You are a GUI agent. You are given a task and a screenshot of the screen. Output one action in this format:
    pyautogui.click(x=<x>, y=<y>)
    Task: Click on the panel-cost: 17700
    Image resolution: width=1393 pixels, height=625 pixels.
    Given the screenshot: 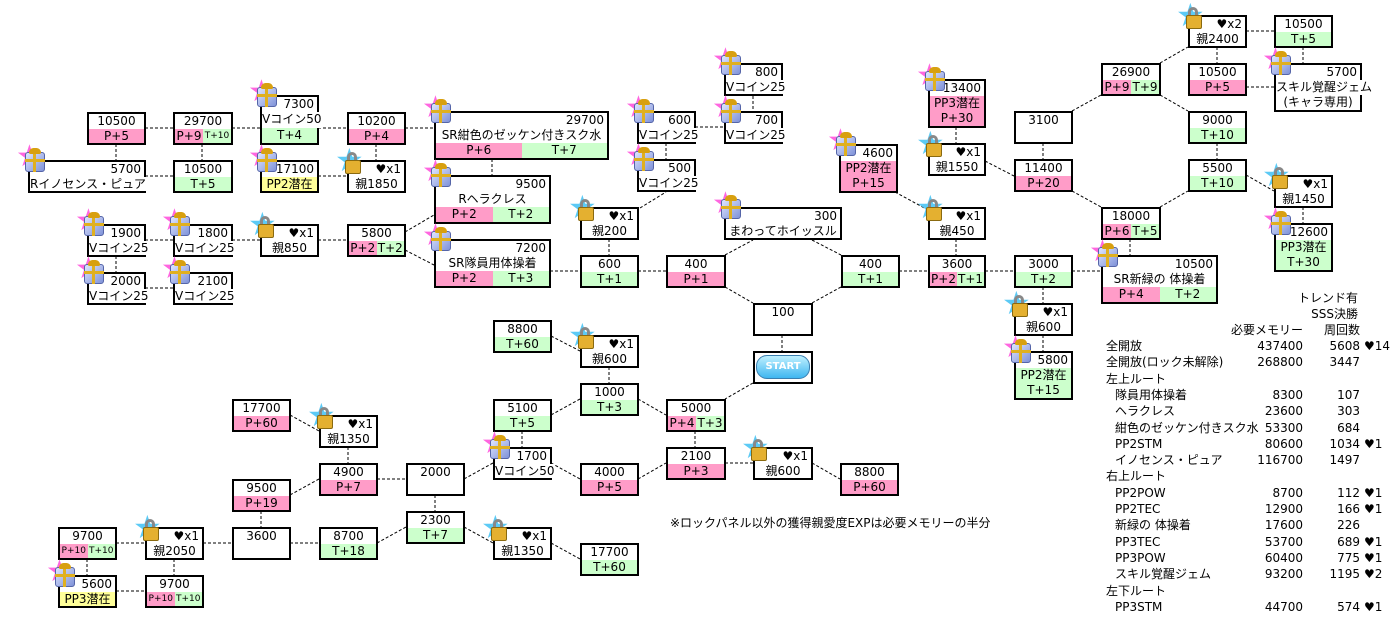 What is the action you would take?
    pyautogui.click(x=261, y=408)
    